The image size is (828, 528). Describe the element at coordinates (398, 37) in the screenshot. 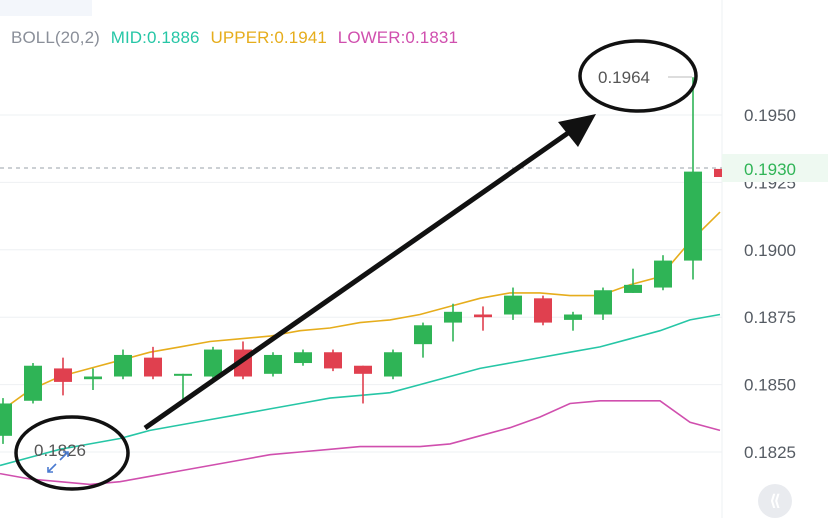

I see `legend-lower: LOWER:0.1831` at that location.